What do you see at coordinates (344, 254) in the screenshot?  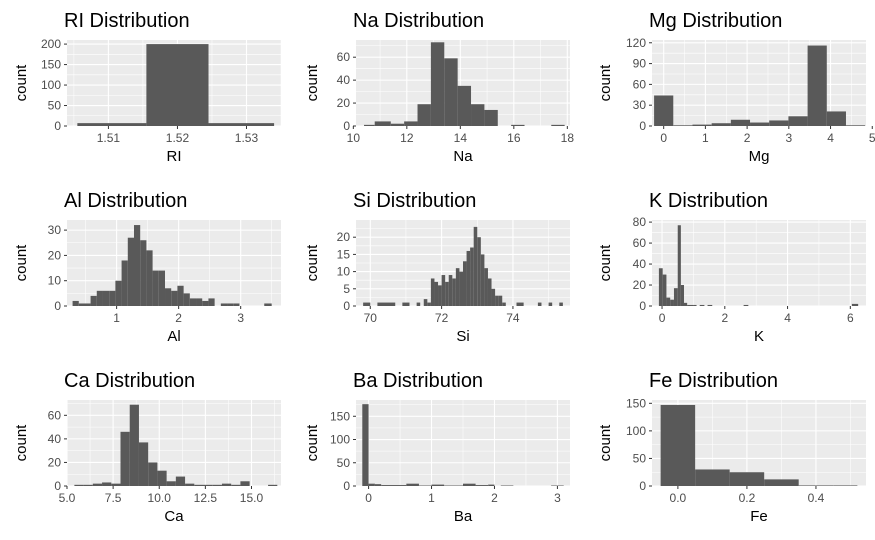 I see `y-tick-label: 15` at bounding box center [344, 254].